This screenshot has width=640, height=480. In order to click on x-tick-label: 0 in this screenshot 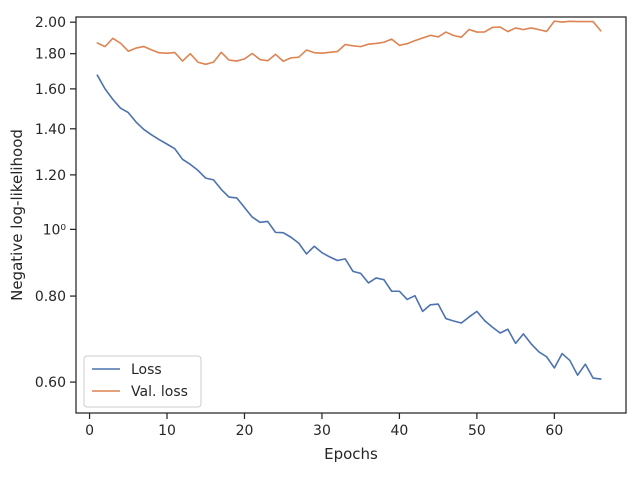, I will do `click(89, 431)`.